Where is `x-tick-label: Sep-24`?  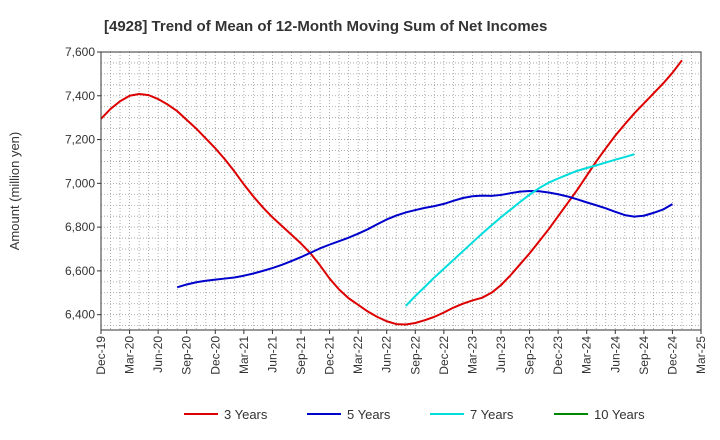
x-tick-label: Sep-24 is located at coordinates (644, 355).